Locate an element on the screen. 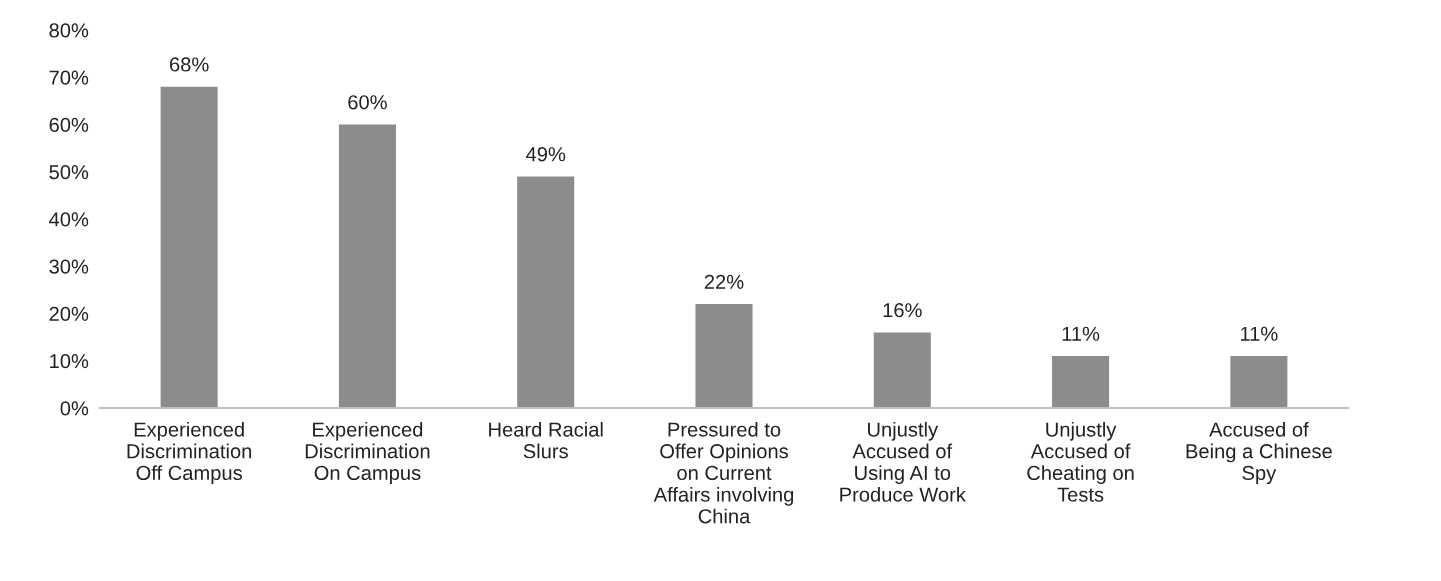  data-label: 16% is located at coordinates (902, 310).